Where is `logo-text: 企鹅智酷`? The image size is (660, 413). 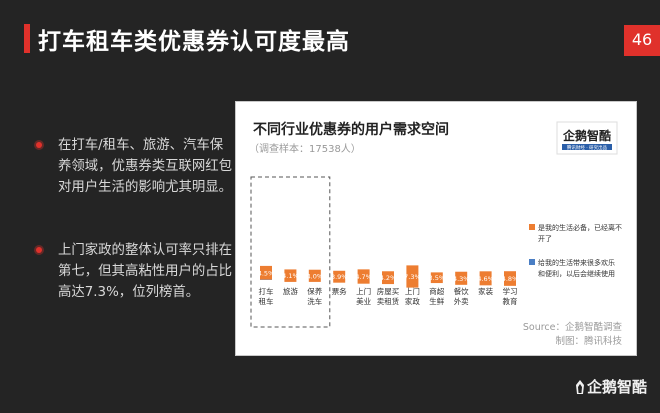 logo-text: 企鹅智酷 is located at coordinates (586, 135).